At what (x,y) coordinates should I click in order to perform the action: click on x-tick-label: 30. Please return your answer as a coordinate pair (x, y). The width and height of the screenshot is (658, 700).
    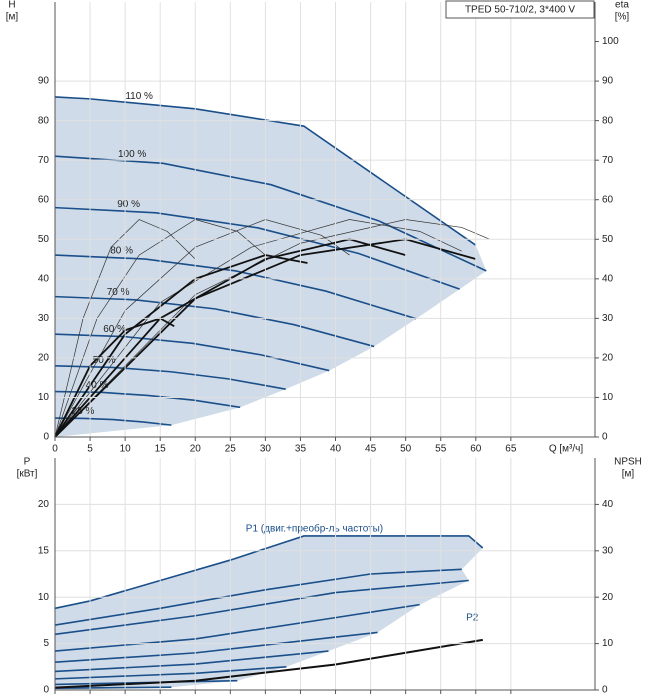
    Looking at the image, I should click on (266, 449).